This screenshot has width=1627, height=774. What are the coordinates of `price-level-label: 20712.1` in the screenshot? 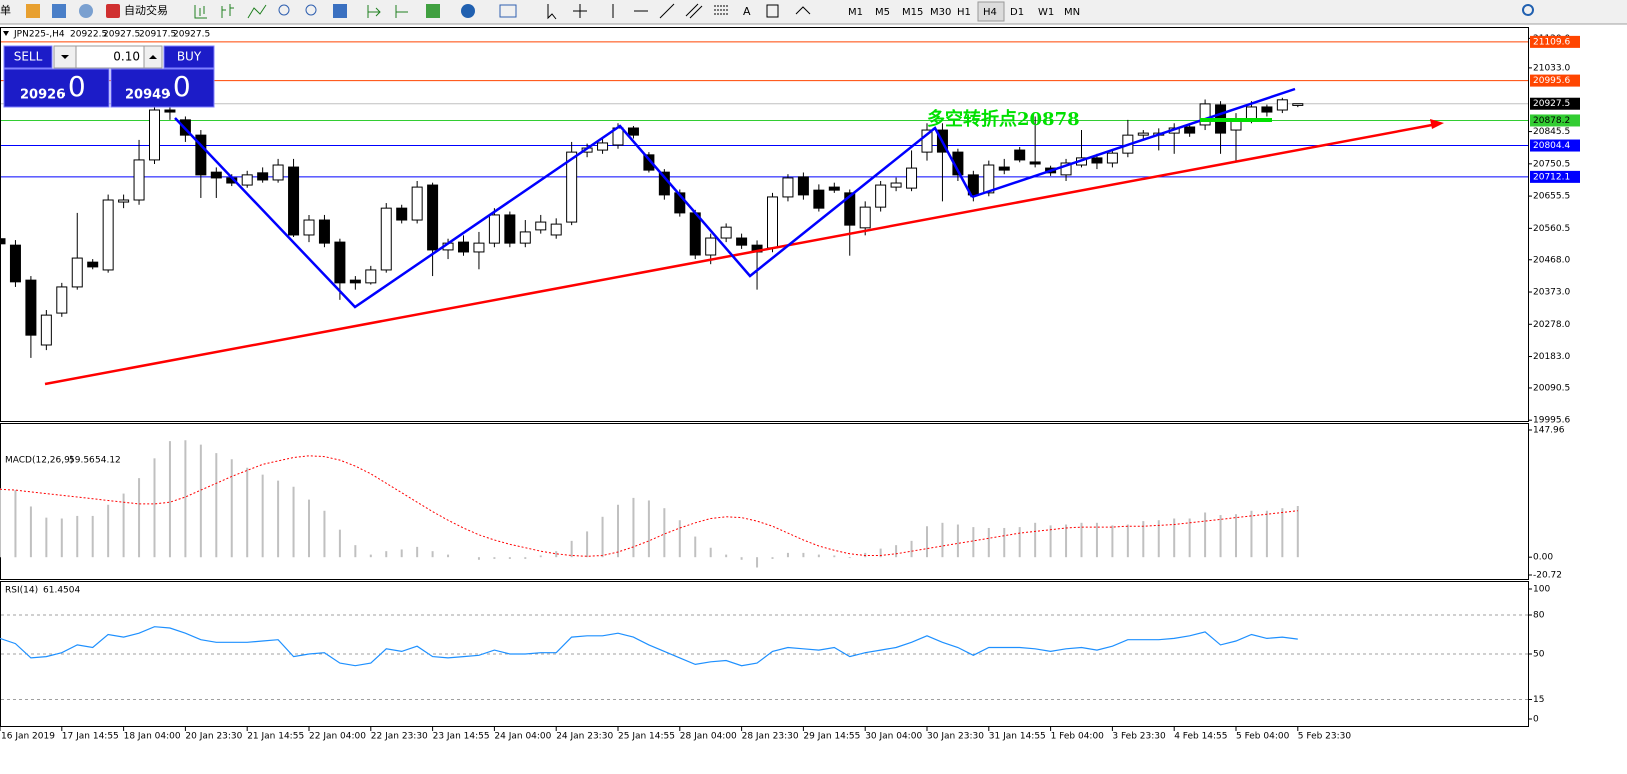 It's located at (1551, 177).